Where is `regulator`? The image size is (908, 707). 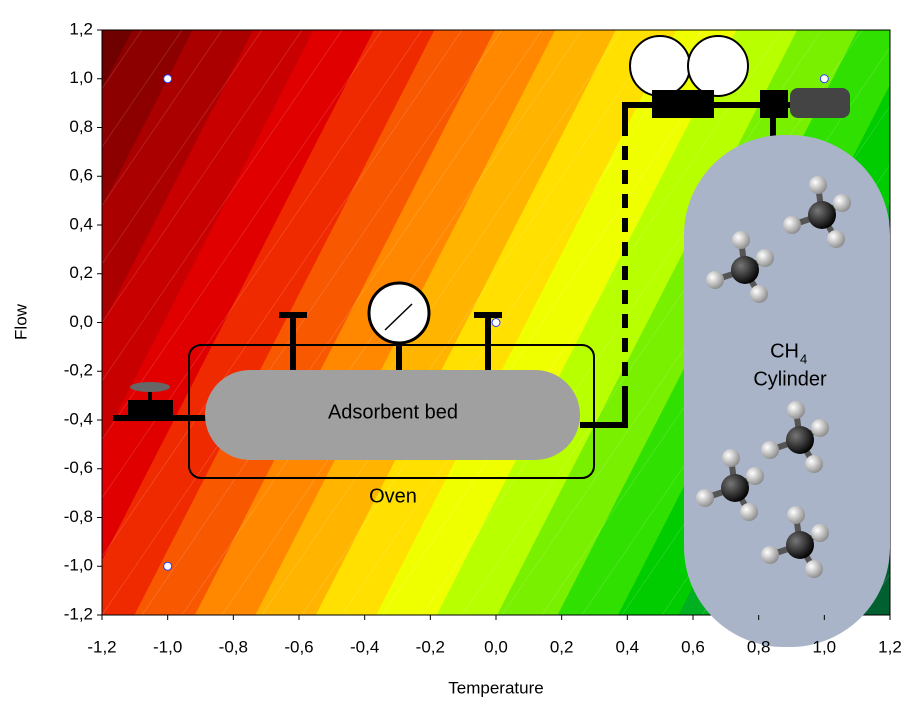 regulator is located at coordinates (683, 104).